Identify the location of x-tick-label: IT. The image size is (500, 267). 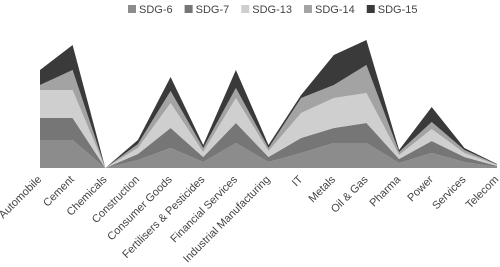
(298, 181).